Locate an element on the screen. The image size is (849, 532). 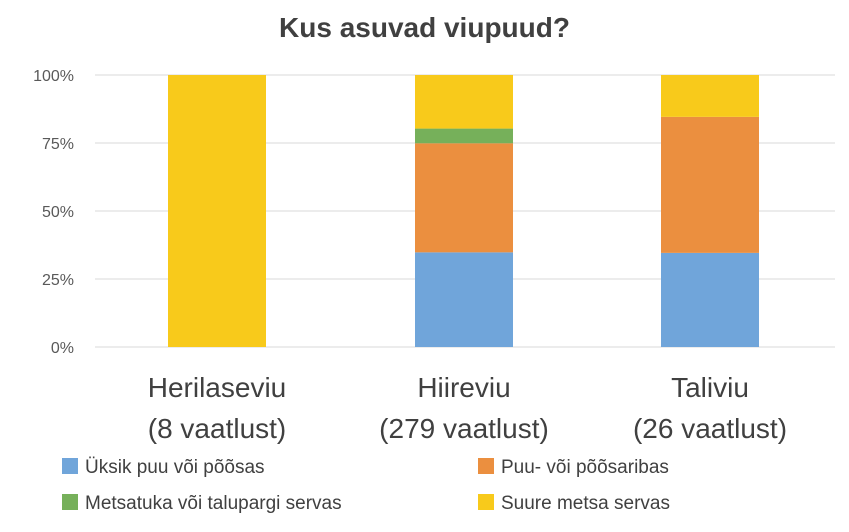
legend-label: Metsatuka või talupargi servas is located at coordinates (213, 503).